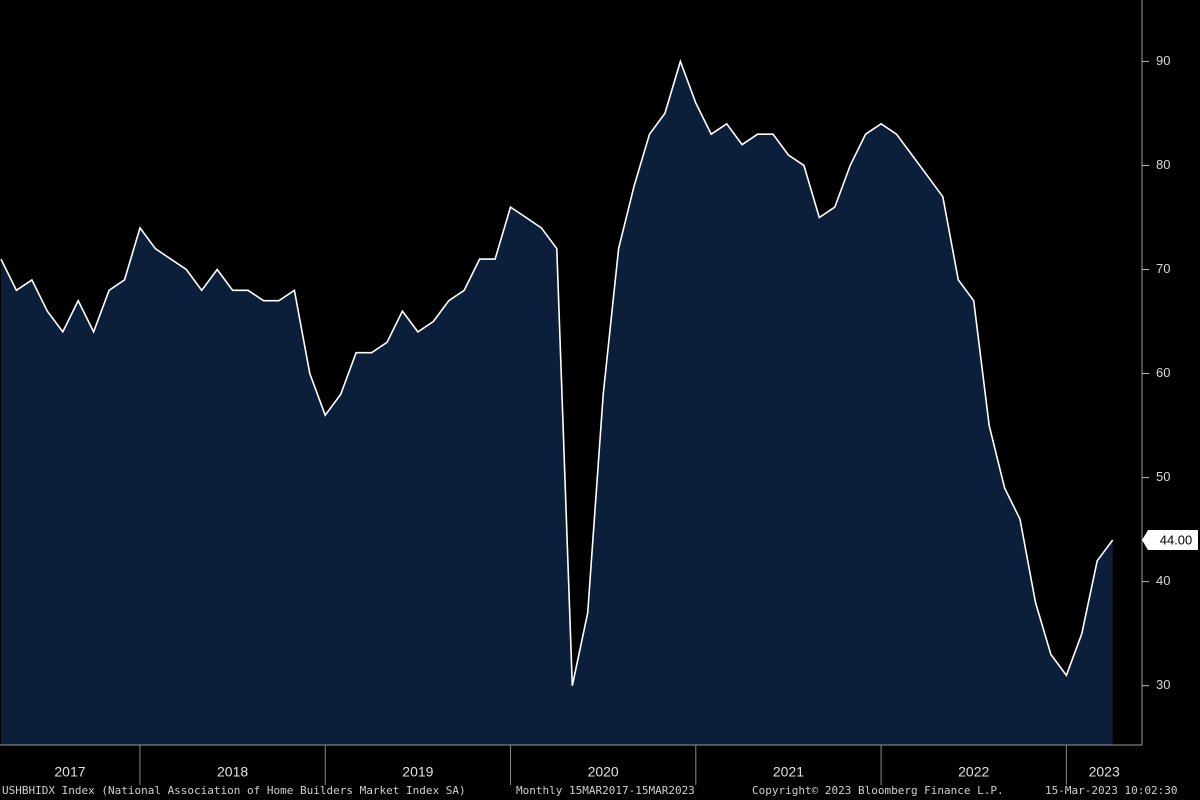 The width and height of the screenshot is (1200, 800). What do you see at coordinates (1163, 684) in the screenshot?
I see `y-tick-label: 30` at bounding box center [1163, 684].